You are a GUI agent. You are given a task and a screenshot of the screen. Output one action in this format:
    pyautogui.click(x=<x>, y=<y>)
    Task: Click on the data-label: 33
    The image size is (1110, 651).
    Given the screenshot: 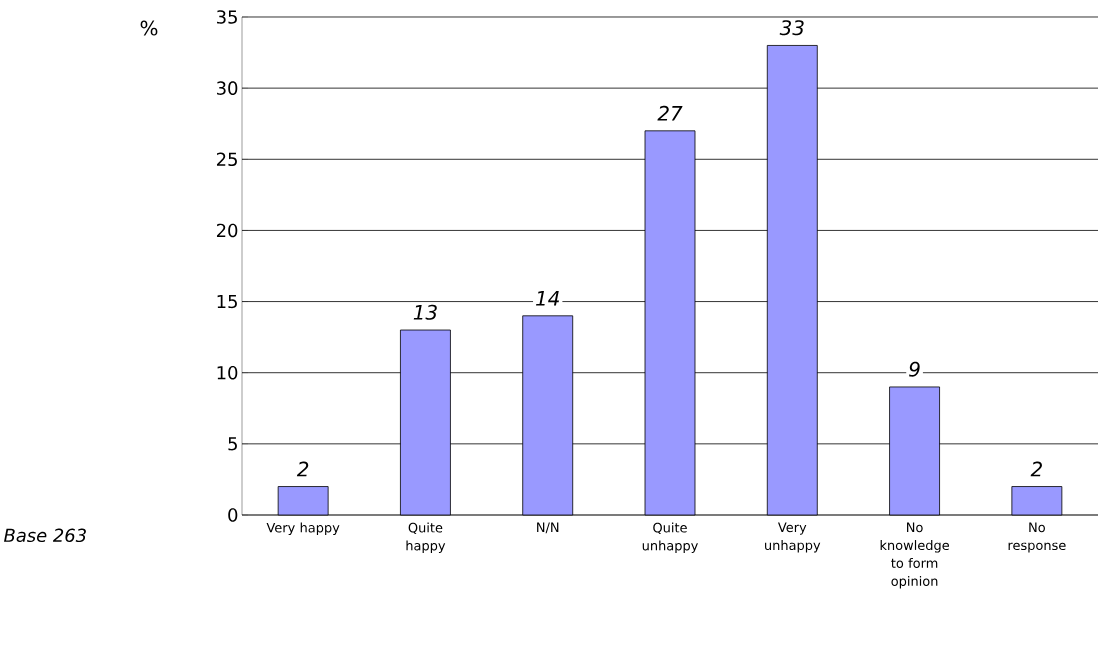 What is the action you would take?
    pyautogui.click(x=791, y=28)
    